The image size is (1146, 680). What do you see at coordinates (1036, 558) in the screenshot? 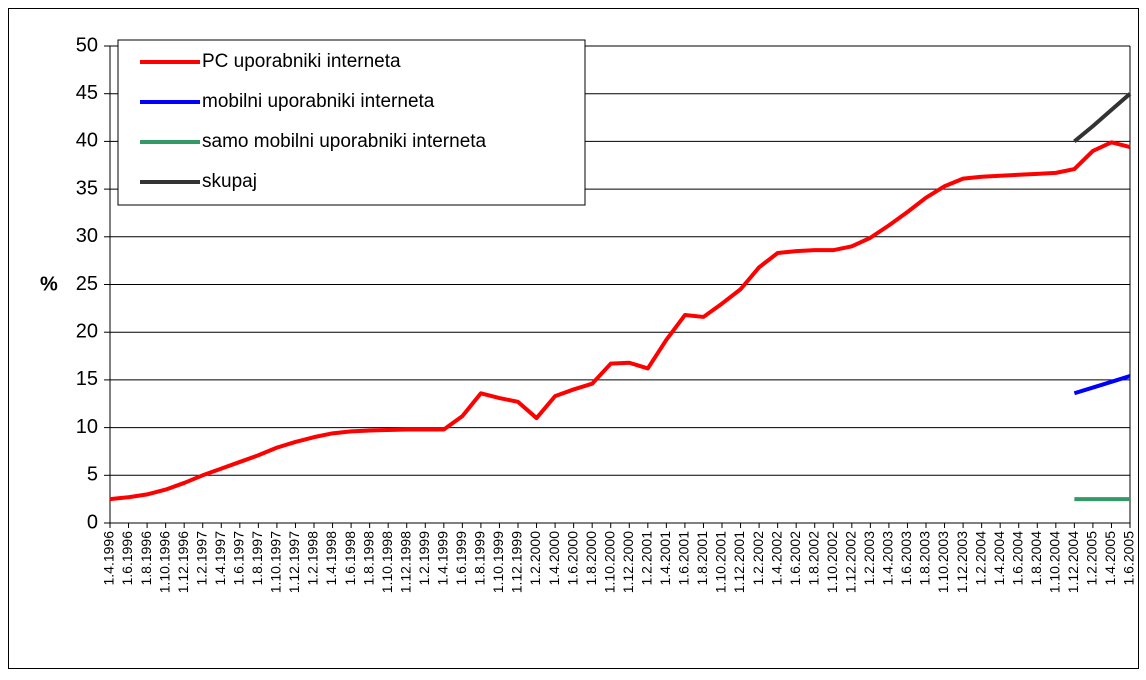
I see `x-tick-label: 1.8.2004` at bounding box center [1036, 558].